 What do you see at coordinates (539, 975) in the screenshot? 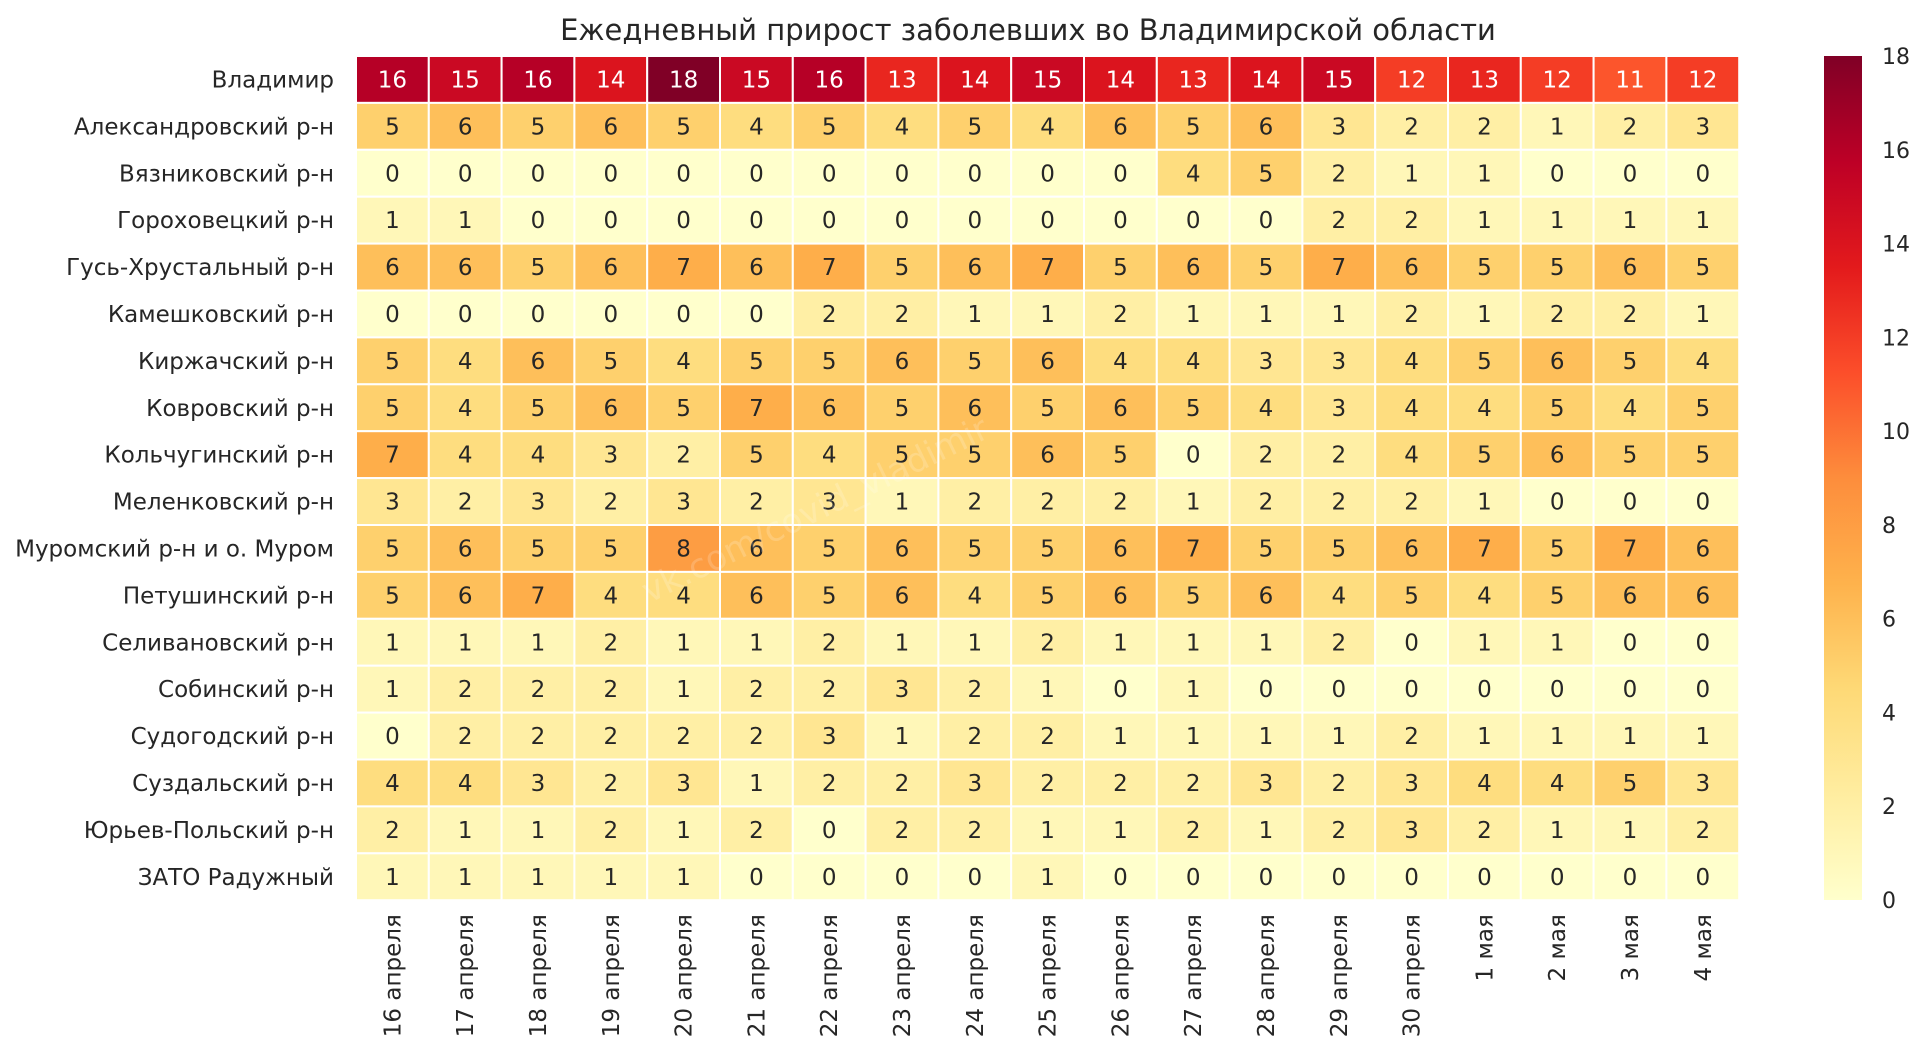
I see `column-label: 18 апреля` at bounding box center [539, 975].